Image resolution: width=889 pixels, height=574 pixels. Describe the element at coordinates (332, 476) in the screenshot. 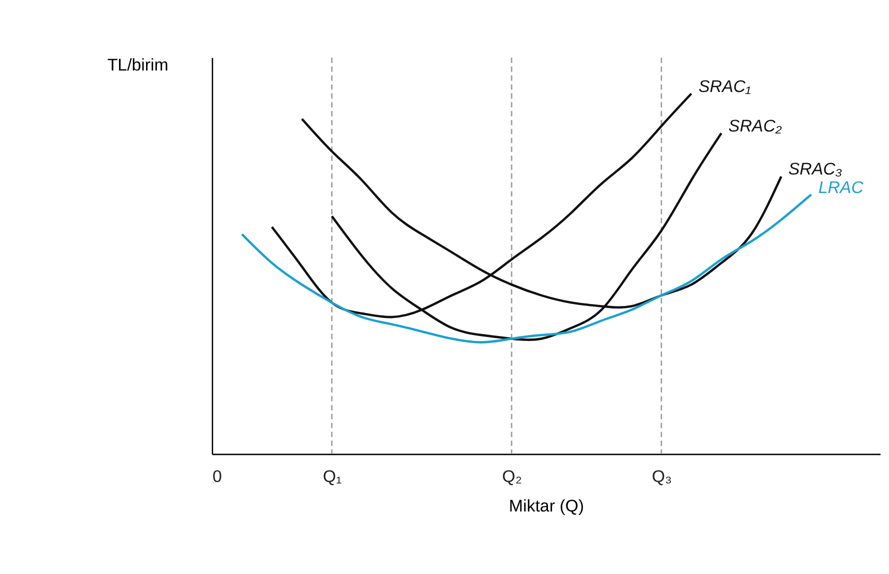

I see `x-tick-label: Q₁` at that location.